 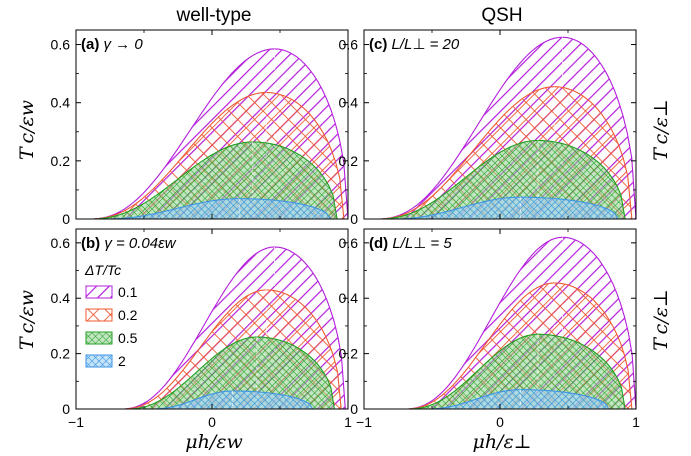 What do you see at coordinates (122, 361) in the screenshot?
I see `legend-label-2: 2` at bounding box center [122, 361].